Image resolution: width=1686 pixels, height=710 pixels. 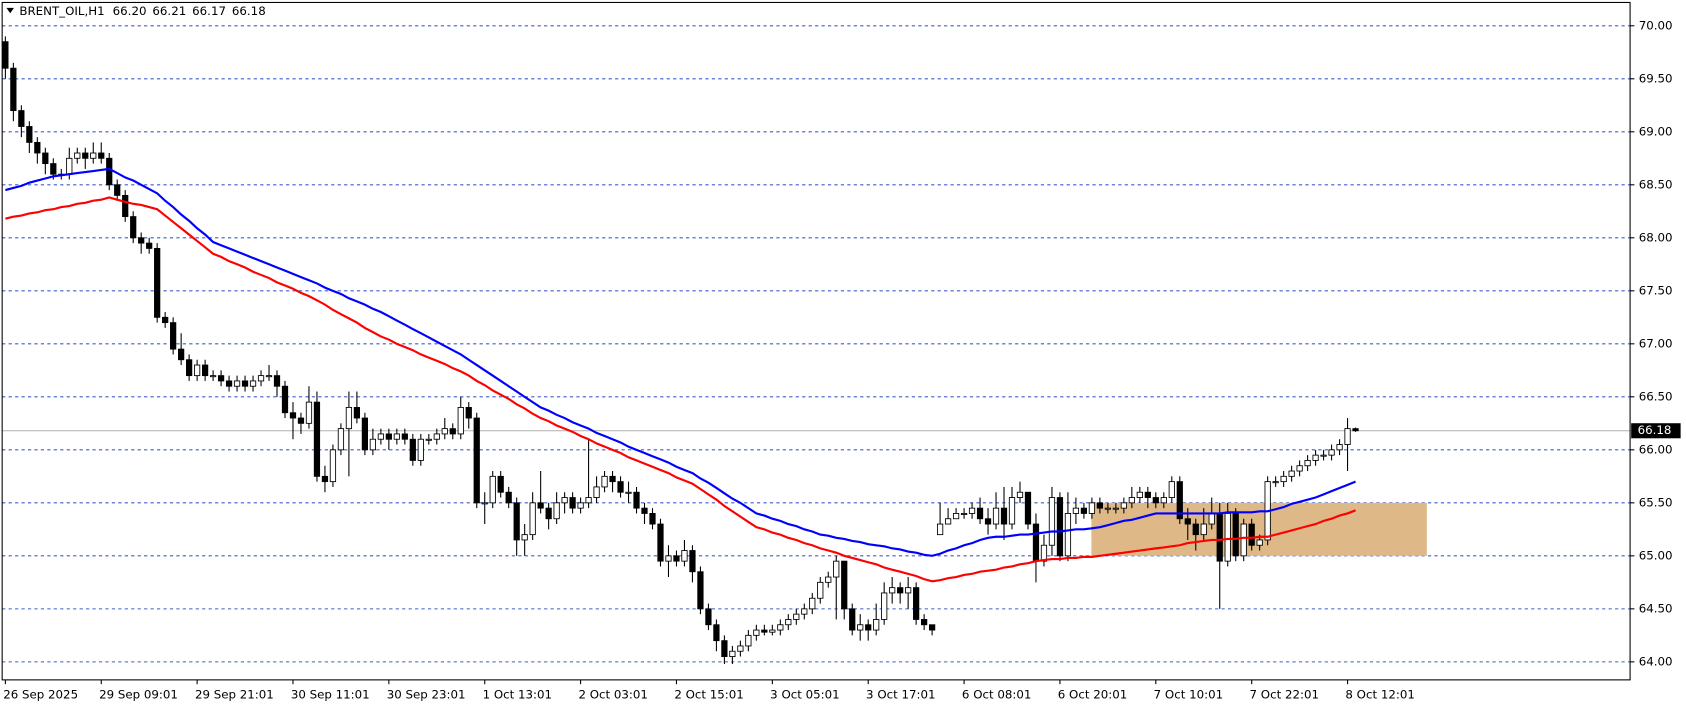 I want to click on x-tick-label: 29 Sep 09:01, so click(x=138, y=694).